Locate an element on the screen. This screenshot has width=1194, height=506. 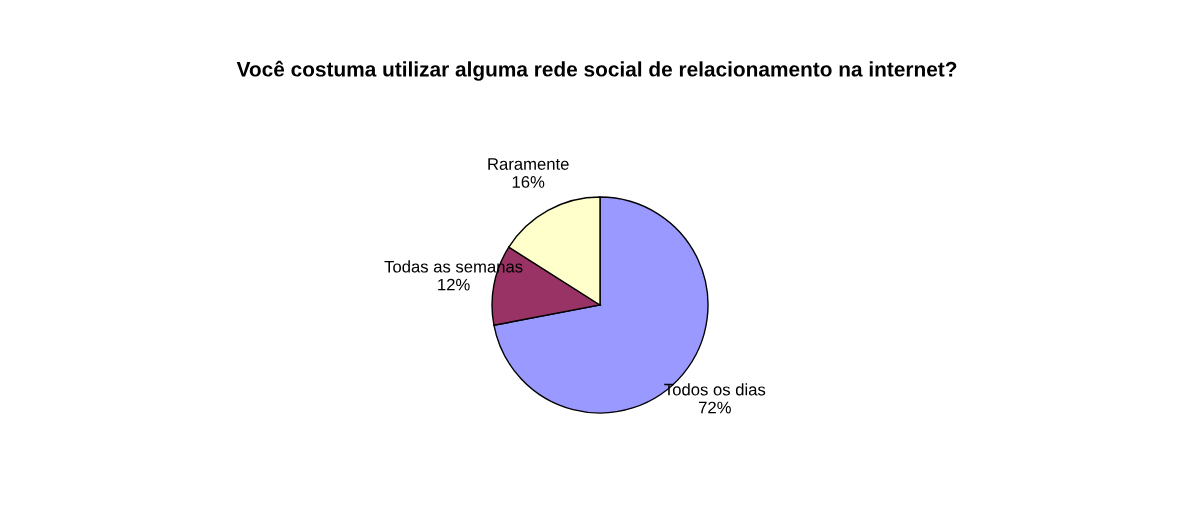
slice-label: Raramente is located at coordinates (528, 164).